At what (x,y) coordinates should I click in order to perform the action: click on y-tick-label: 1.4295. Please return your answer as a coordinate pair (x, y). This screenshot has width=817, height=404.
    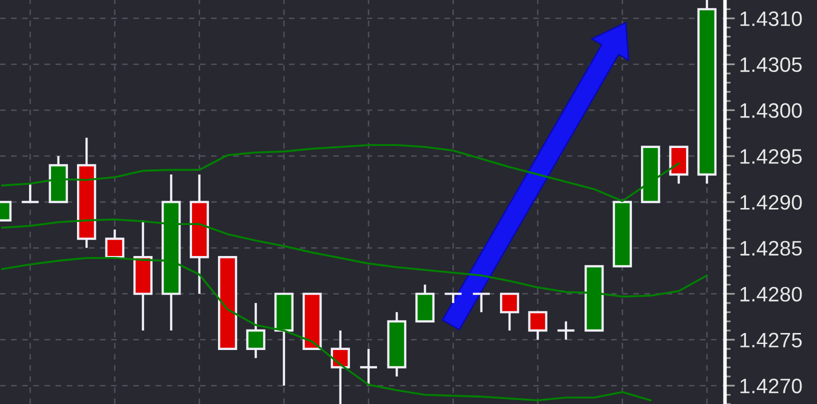
    Looking at the image, I should click on (771, 156).